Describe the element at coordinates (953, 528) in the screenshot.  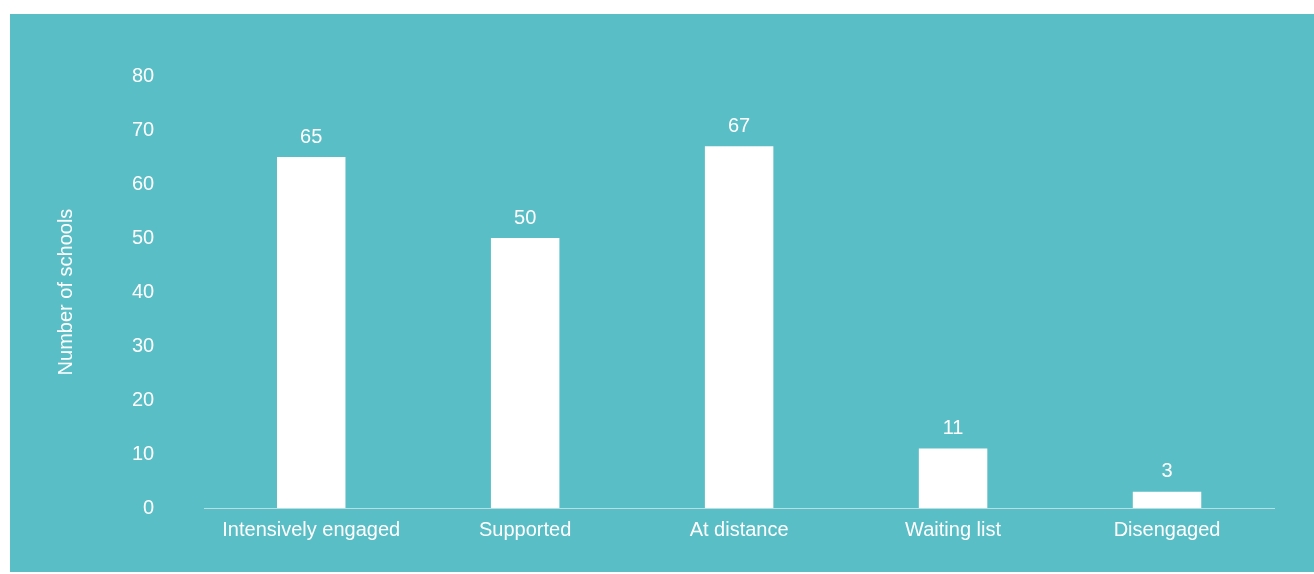
I see `x-tick-label: Waiting list` at that location.